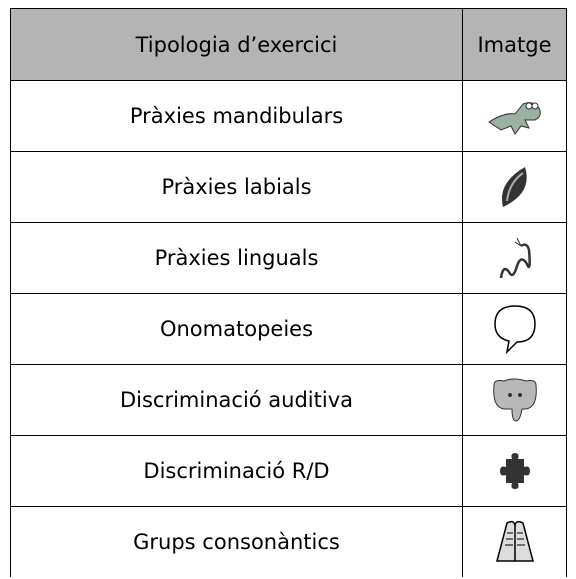  I want to click on header-cell: Imatge, so click(514, 44).